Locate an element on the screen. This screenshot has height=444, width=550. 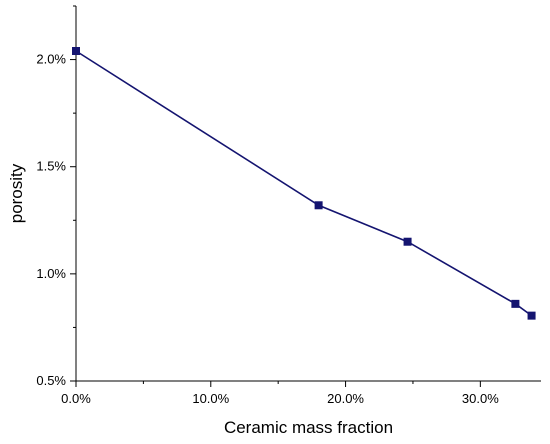
x-tick-label: 10.0% is located at coordinates (210, 398).